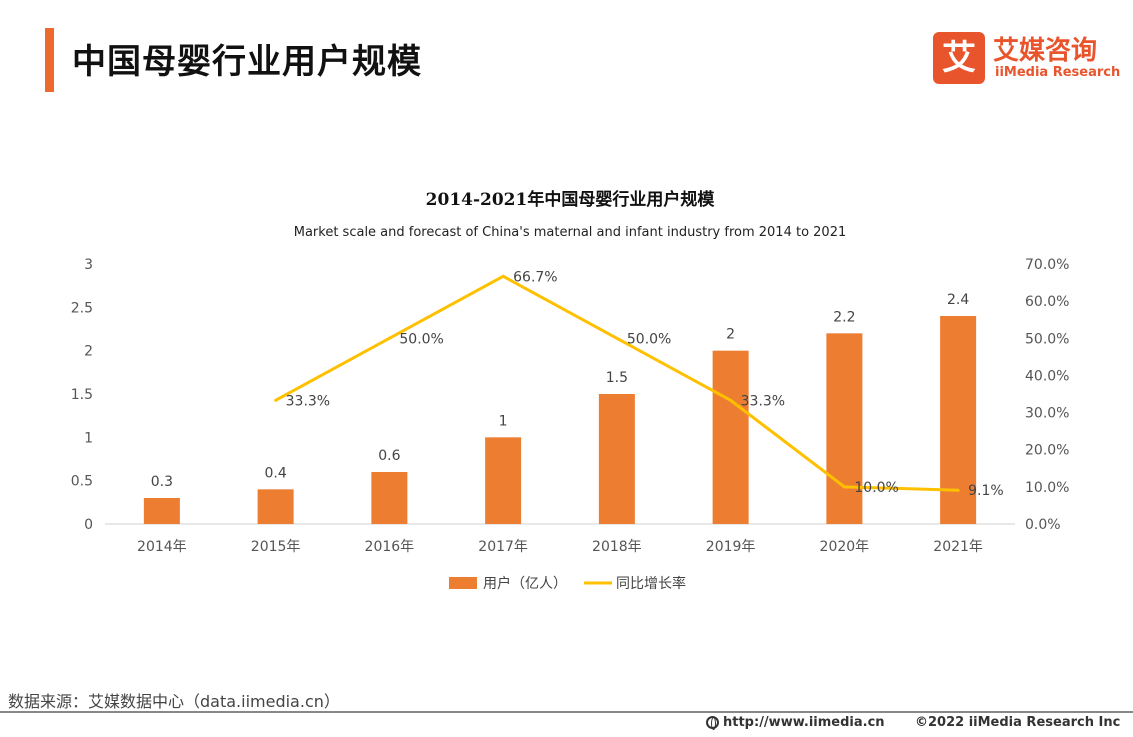 The width and height of the screenshot is (1133, 737). Describe the element at coordinates (1047, 339) in the screenshot. I see `y-right-tick-label: 50.0%` at that location.